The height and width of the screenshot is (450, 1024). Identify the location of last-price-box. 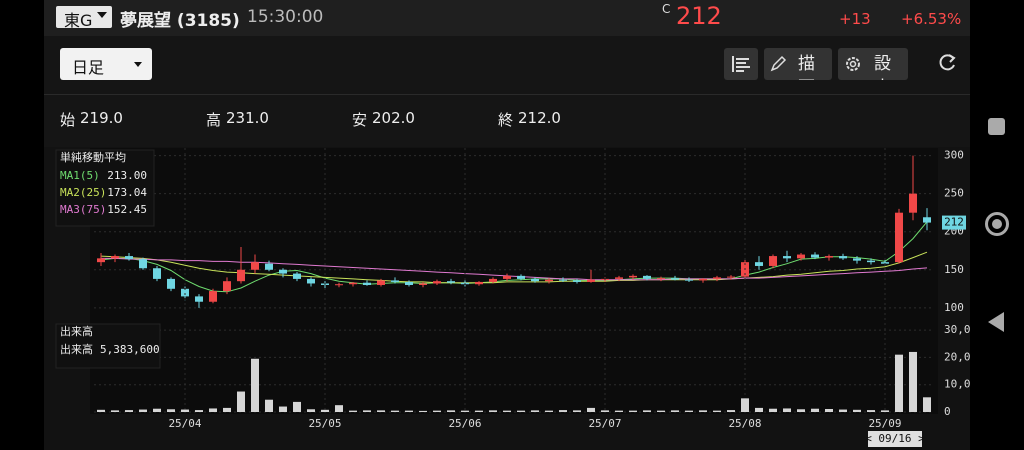
(954, 222).